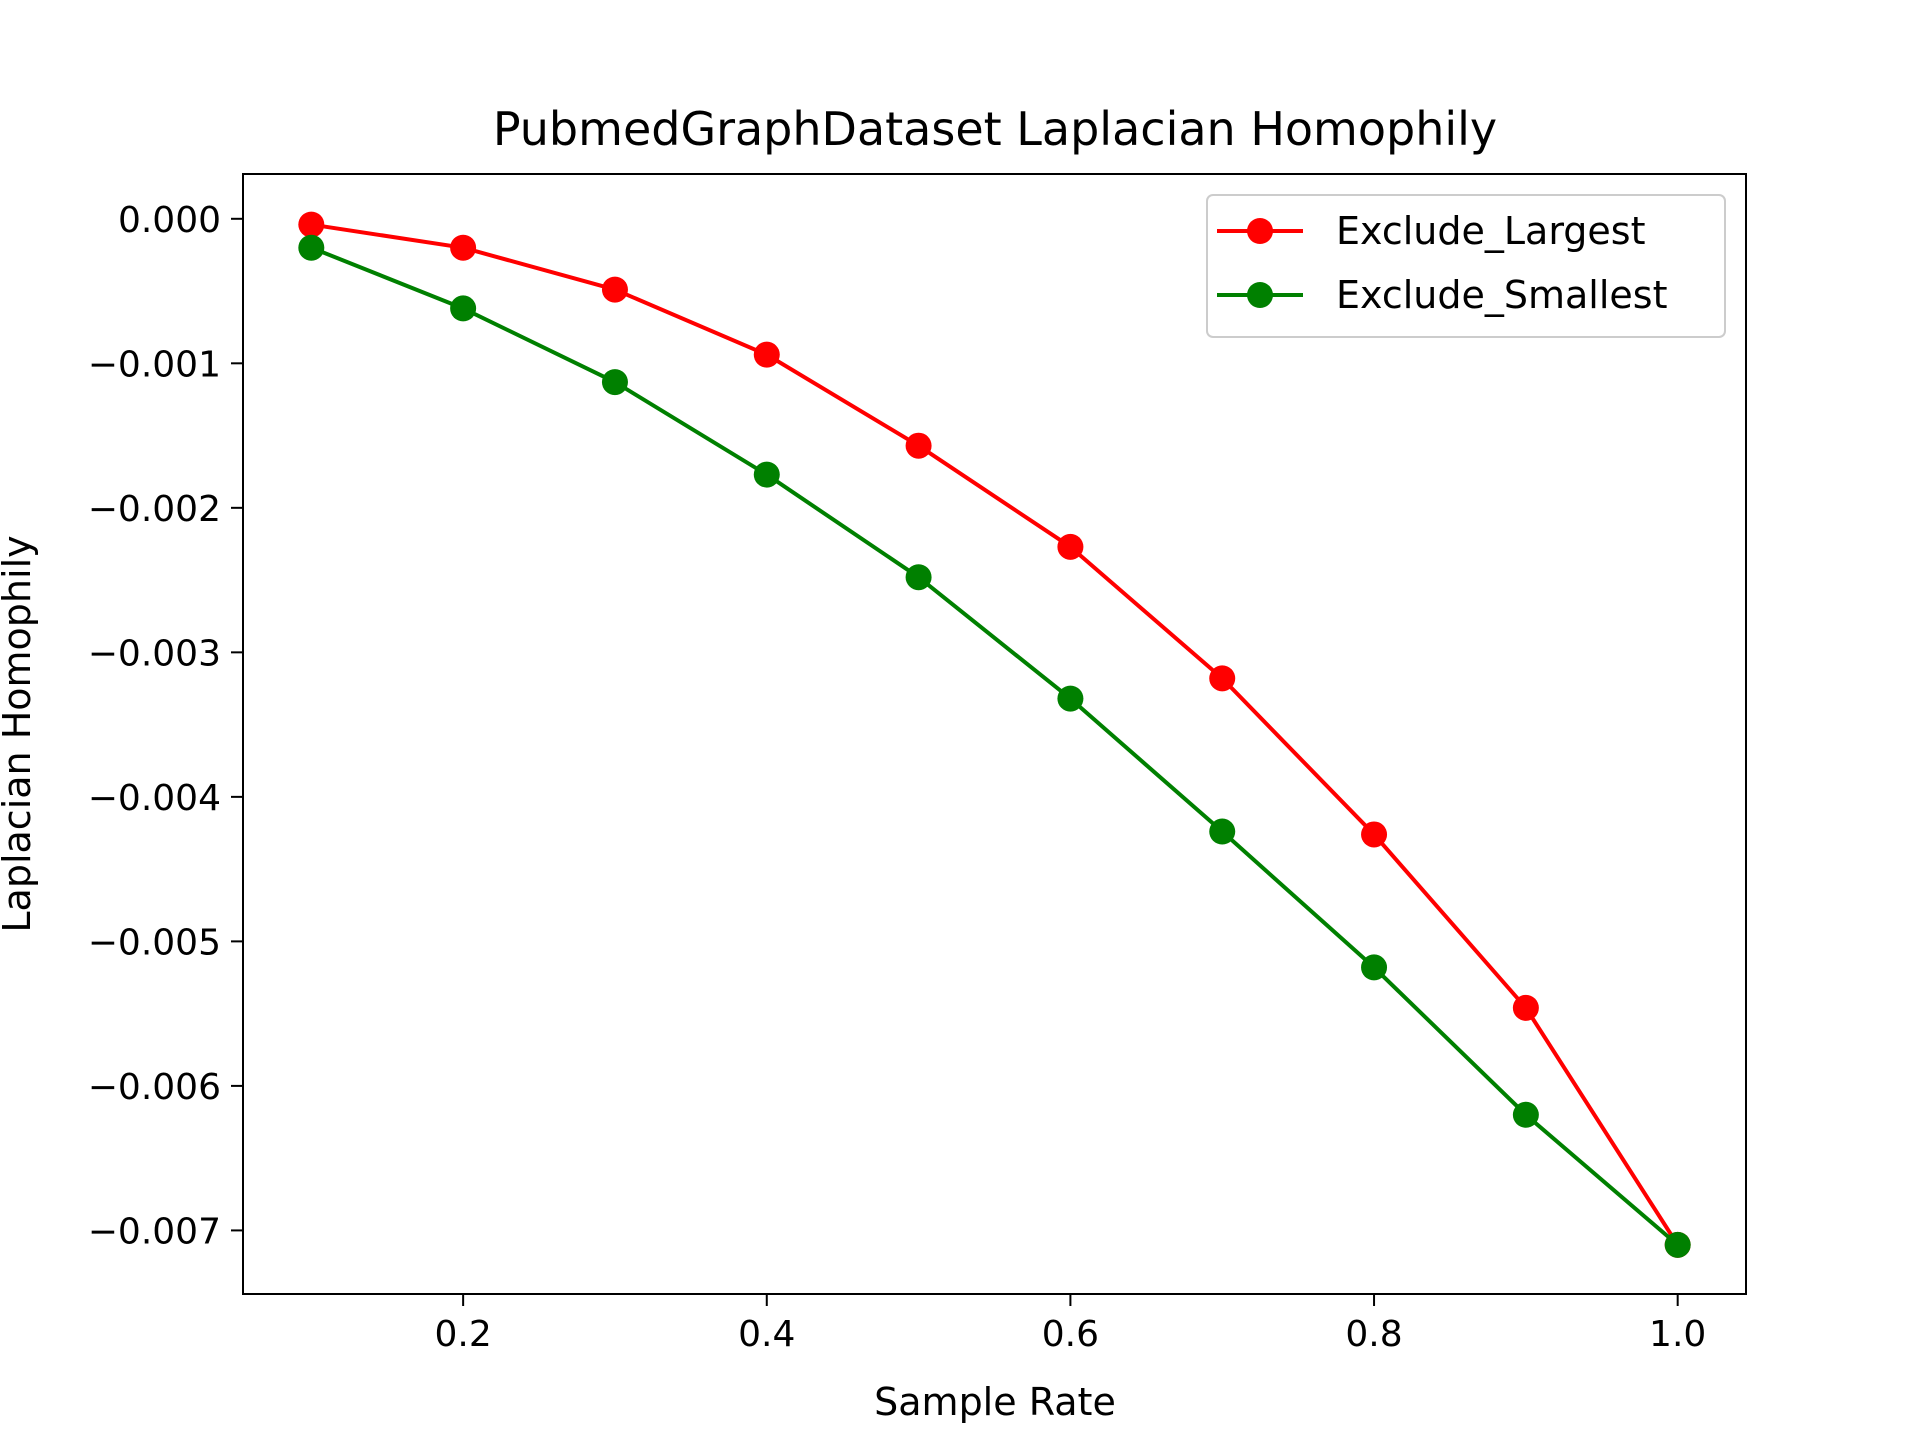 The height and width of the screenshot is (1440, 1920). I want to click on y-axis-label: Laplacian Homophily, so click(19, 733).